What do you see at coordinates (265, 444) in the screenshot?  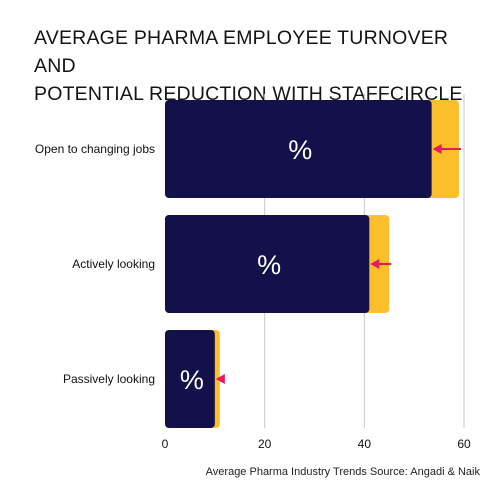 I see `x-tick-label-1: 20` at bounding box center [265, 444].